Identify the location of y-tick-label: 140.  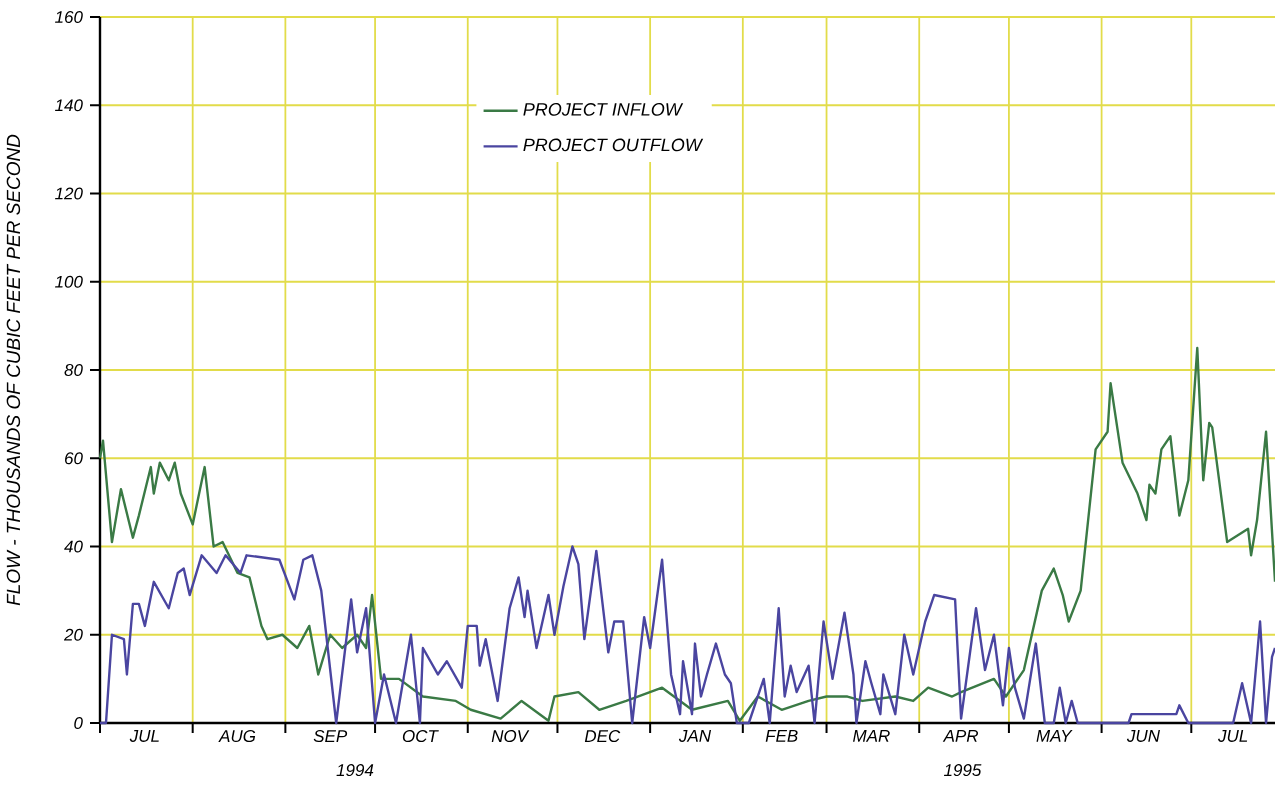
(69, 105).